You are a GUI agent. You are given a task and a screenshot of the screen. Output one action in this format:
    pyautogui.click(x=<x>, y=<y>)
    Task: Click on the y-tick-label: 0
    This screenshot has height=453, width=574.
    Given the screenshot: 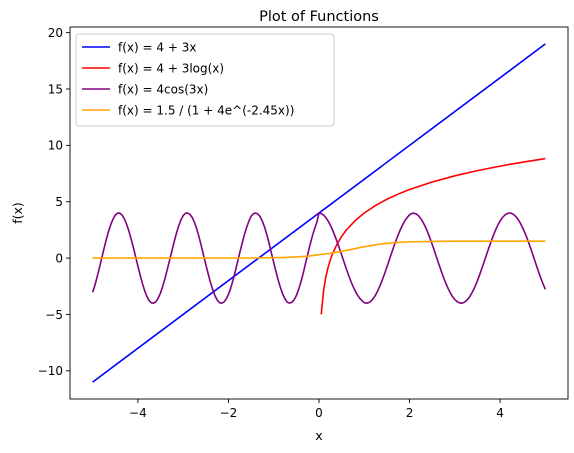 What is the action you would take?
    pyautogui.click(x=59, y=258)
    